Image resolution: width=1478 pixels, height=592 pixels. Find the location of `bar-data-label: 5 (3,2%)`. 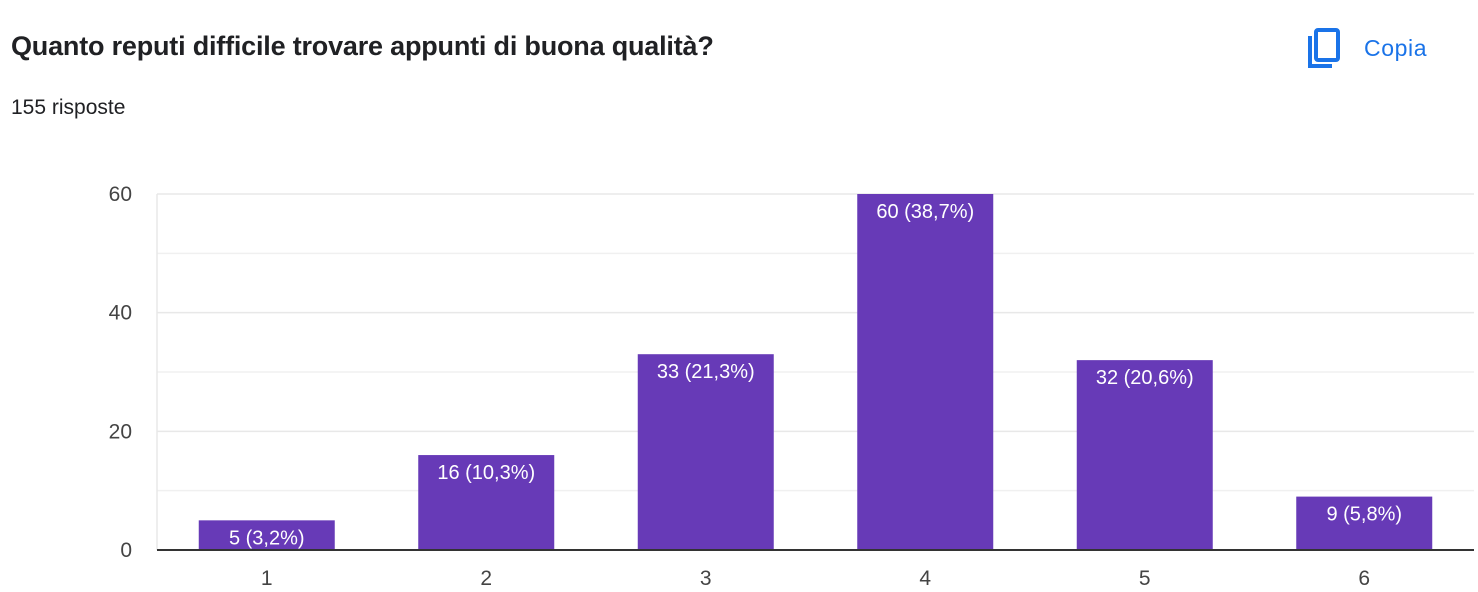

bar-data-label: 5 (3,2%) is located at coordinates (267, 538).